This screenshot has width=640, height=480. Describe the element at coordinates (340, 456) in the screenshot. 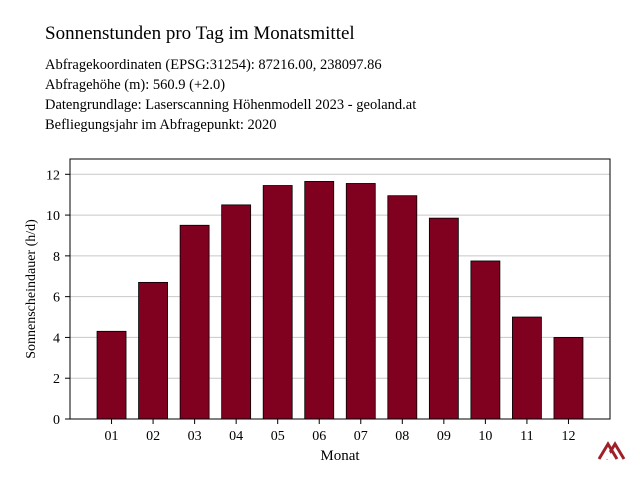

I see `x-axis-label: Monat` at that location.